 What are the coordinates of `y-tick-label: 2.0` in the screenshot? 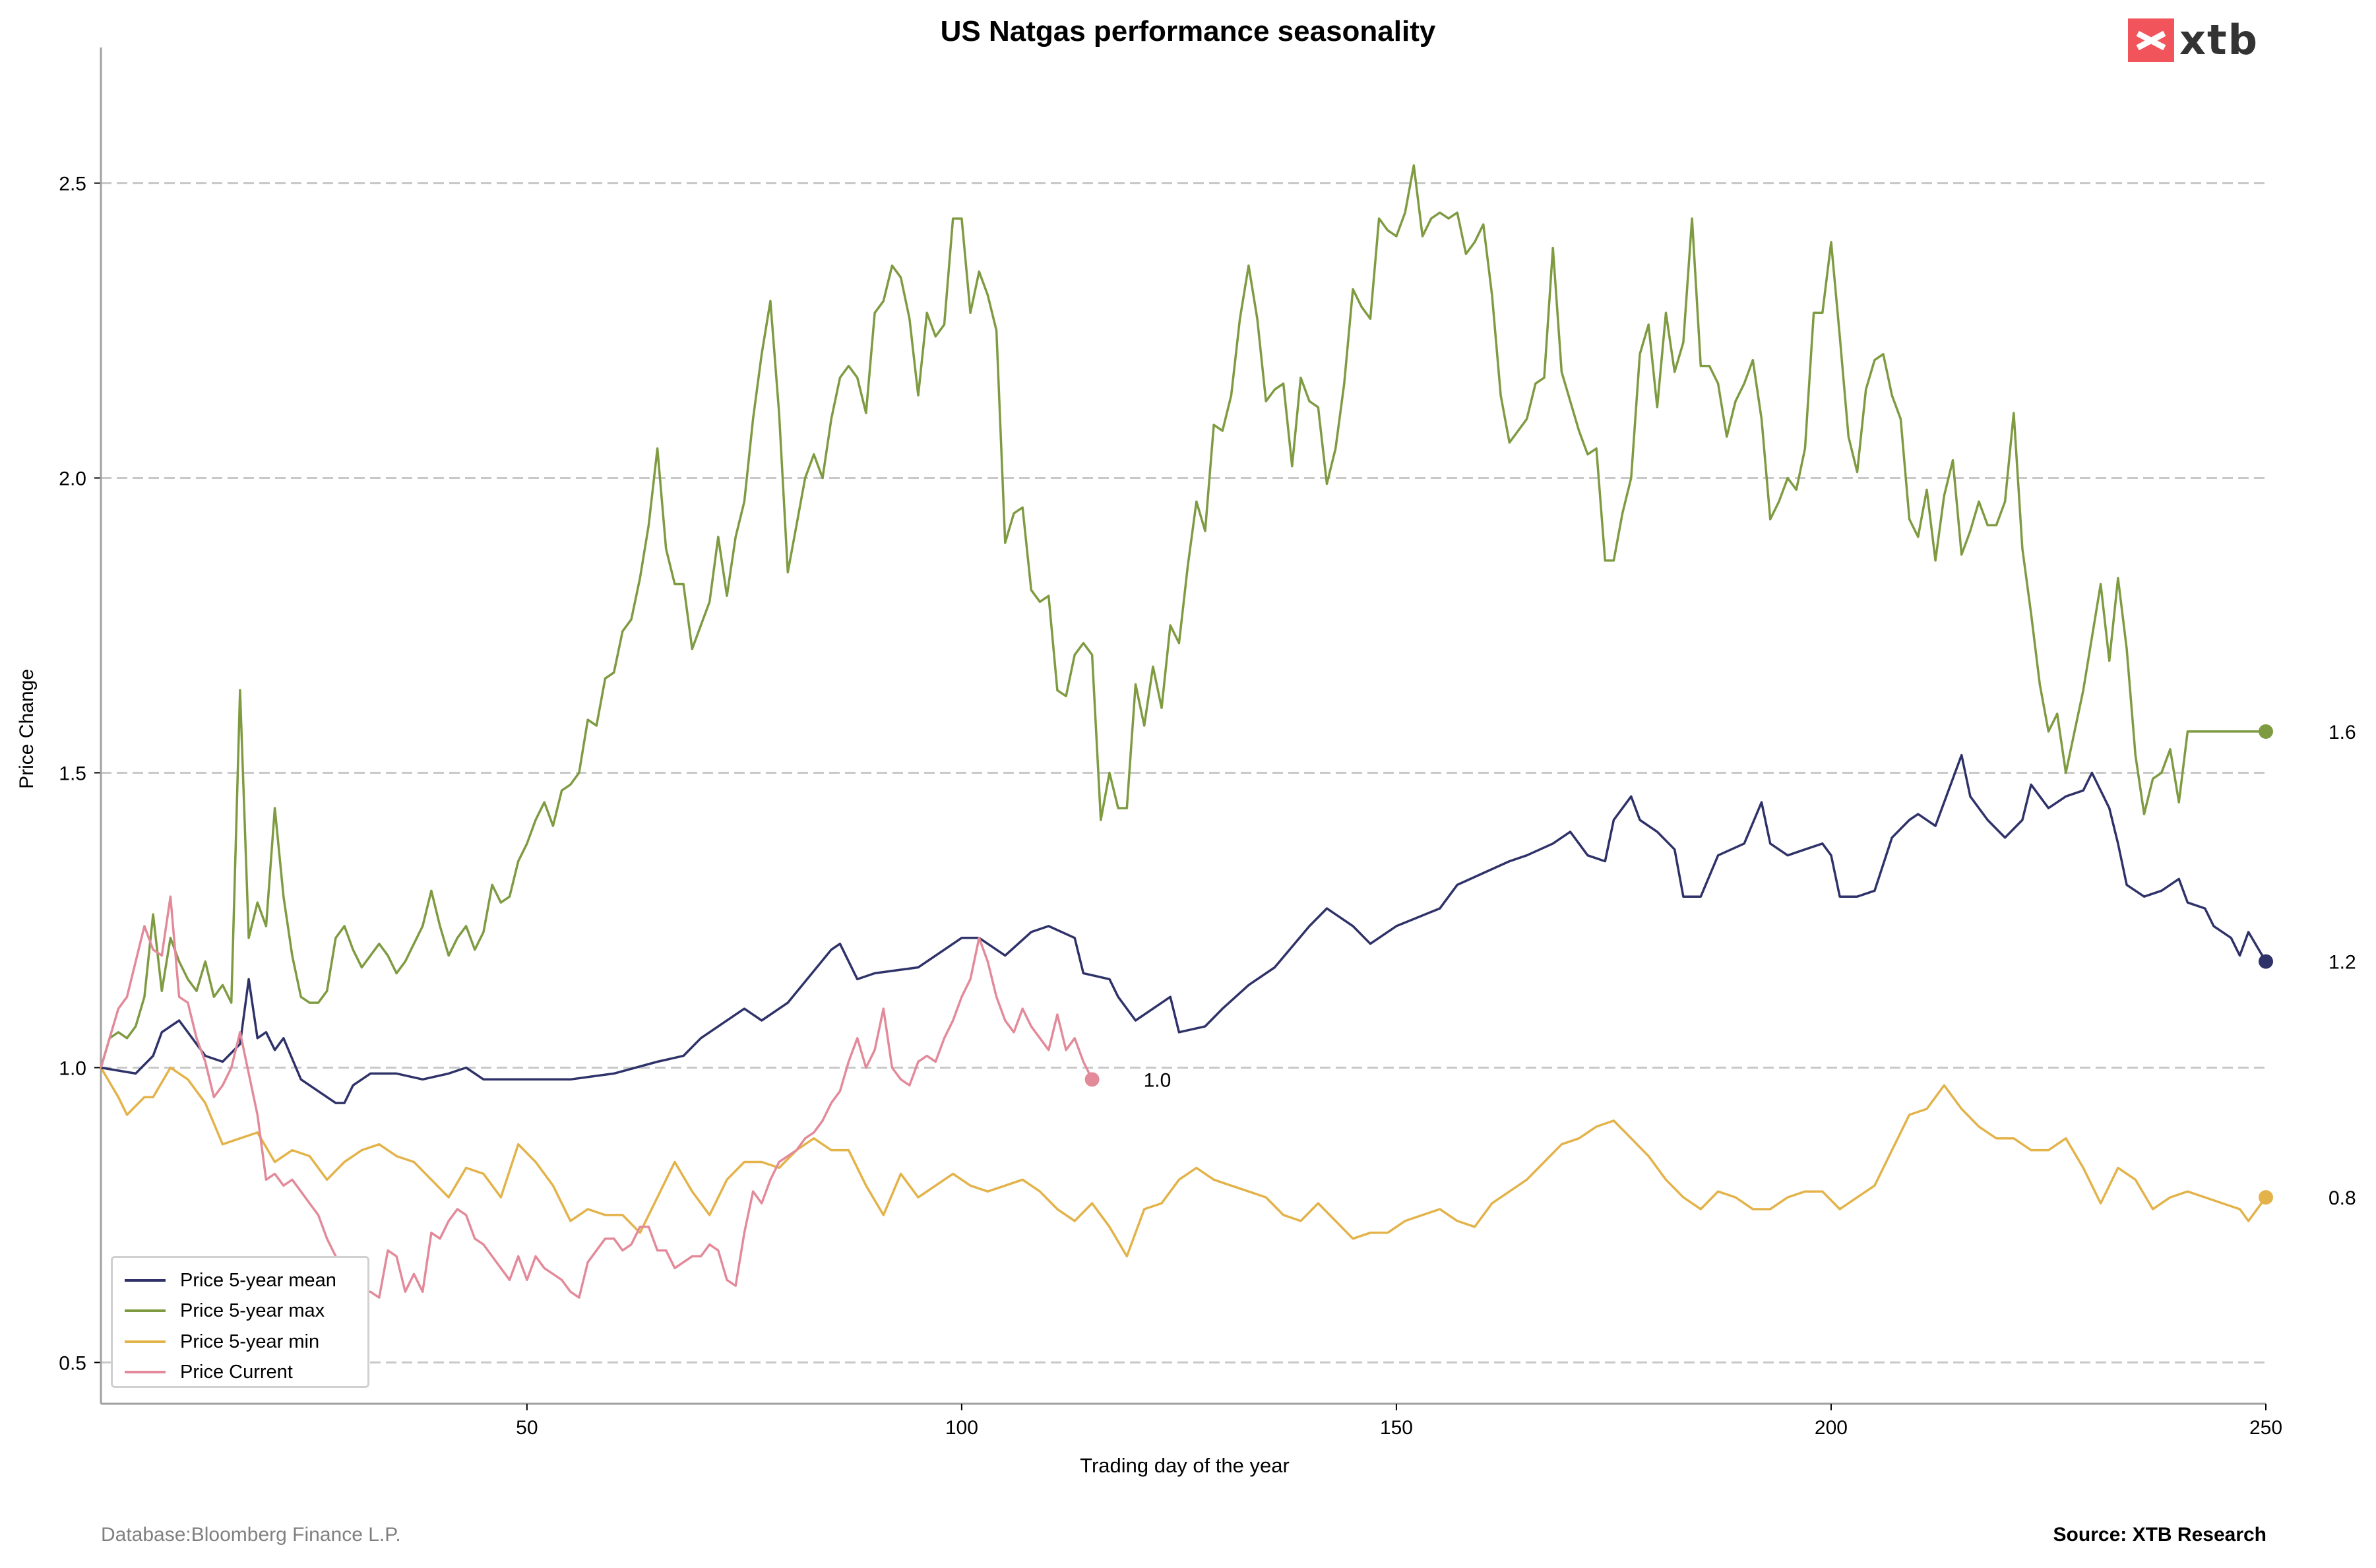 It's located at (72, 479).